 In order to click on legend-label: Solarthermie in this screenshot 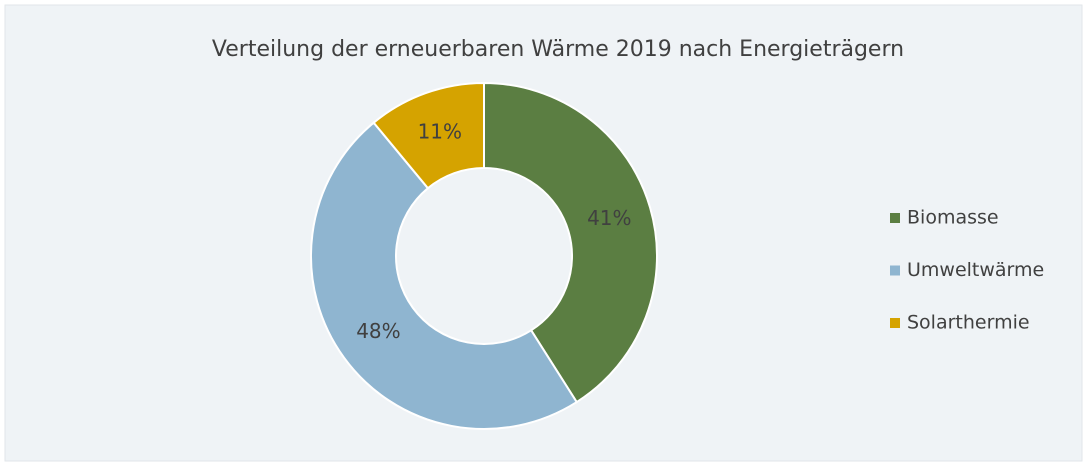, I will do `click(968, 323)`.